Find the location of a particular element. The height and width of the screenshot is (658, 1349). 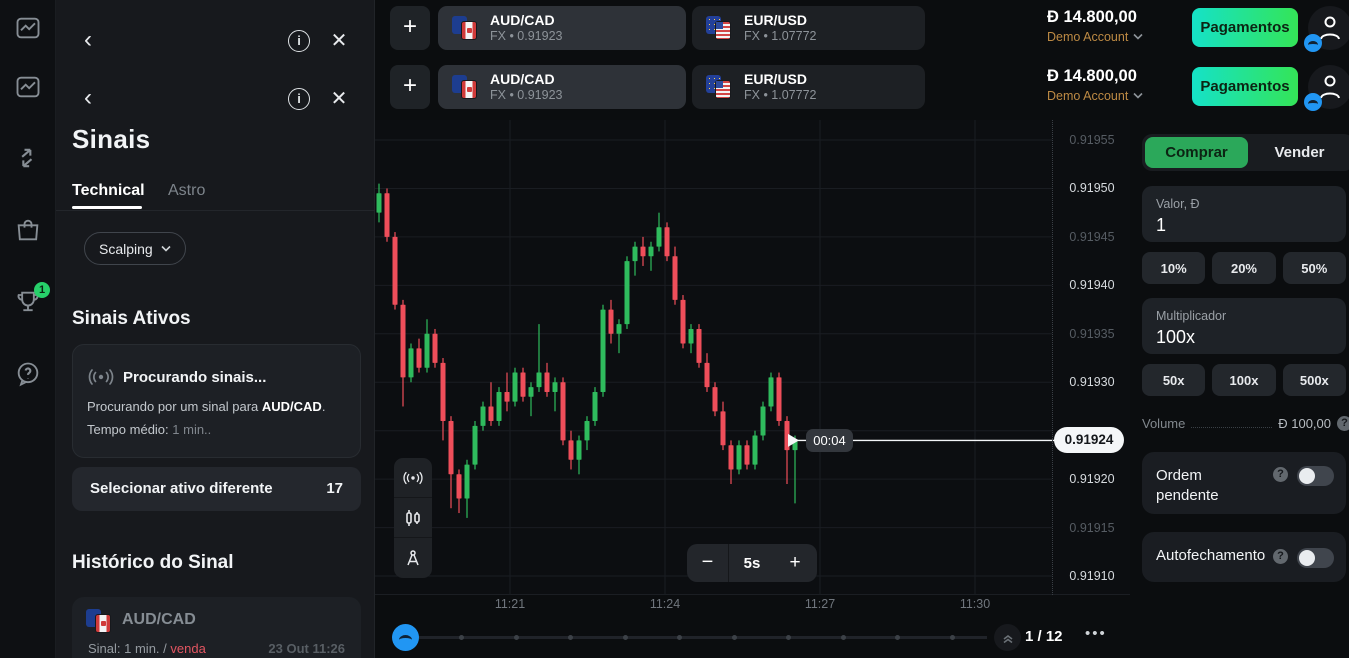

amount-value: 1 is located at coordinates (1161, 225).